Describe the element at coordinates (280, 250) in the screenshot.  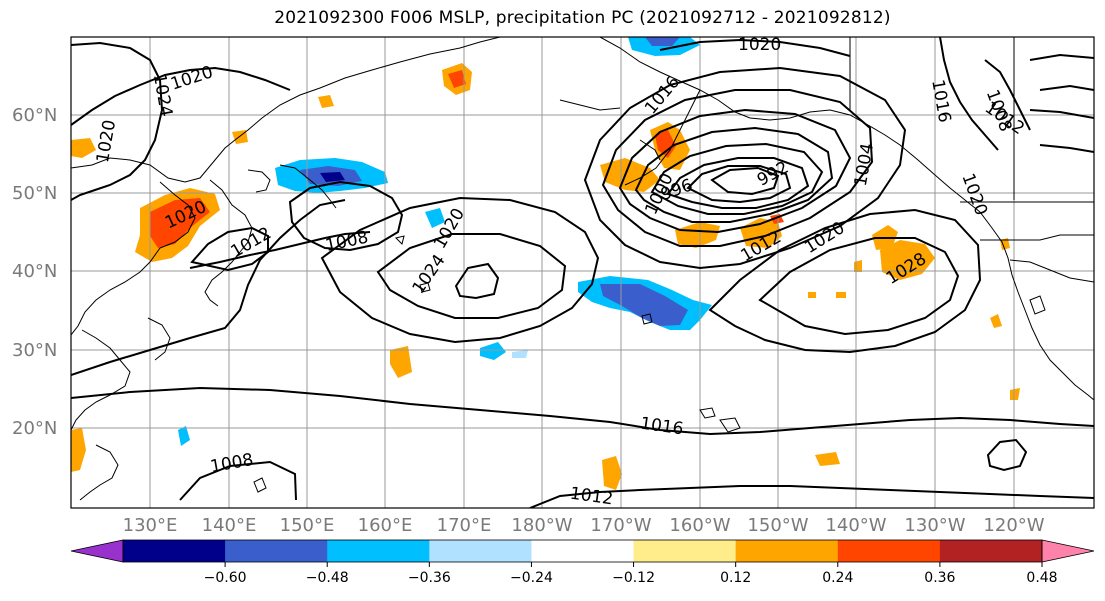
I see `isobar-1012-west` at that location.